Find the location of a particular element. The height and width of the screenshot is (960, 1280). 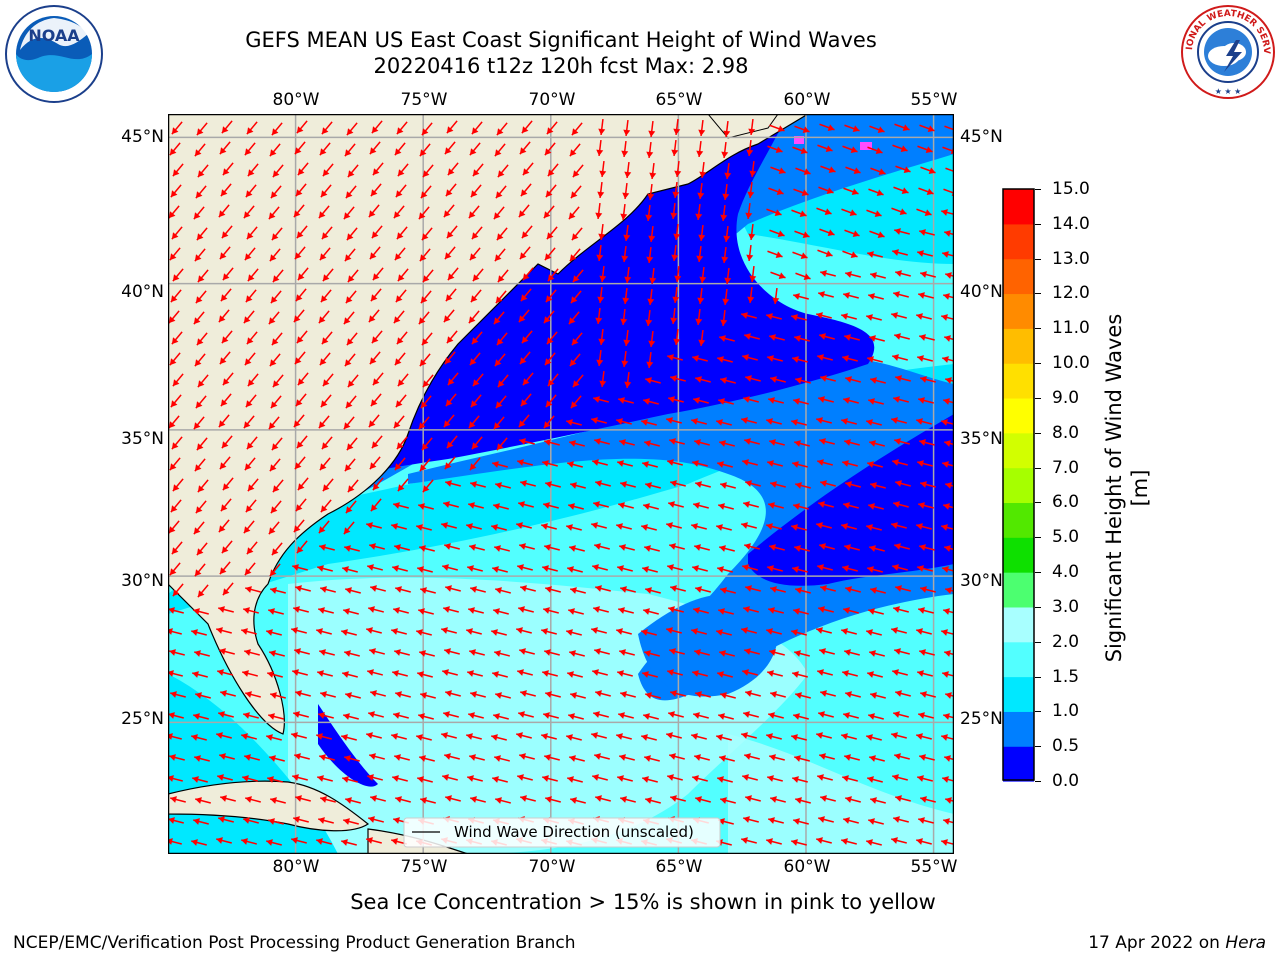

lon-tick-bottom: 65°W is located at coordinates (679, 867).